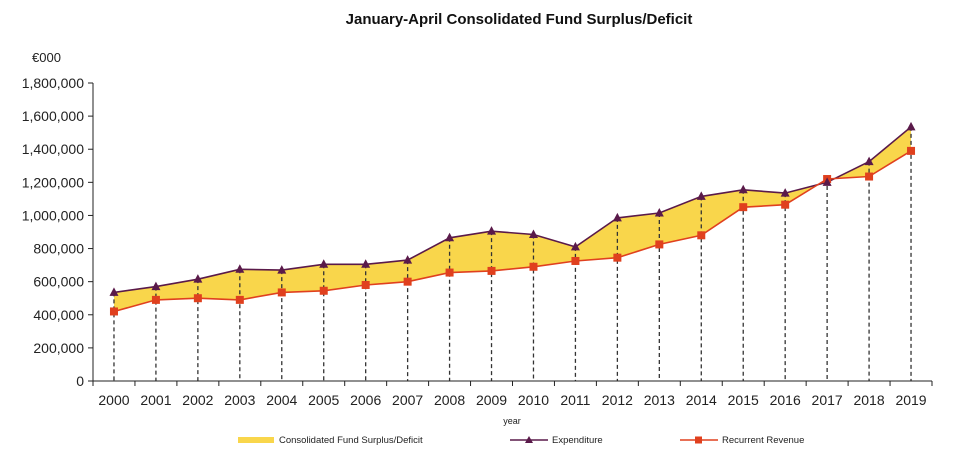  I want to click on x-tick-label: 2014, so click(701, 400).